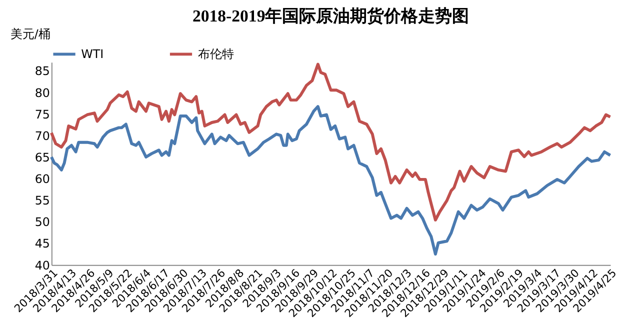 This screenshot has height=333, width=632. I want to click on y-axis-title: 美元/桶, so click(30, 33).